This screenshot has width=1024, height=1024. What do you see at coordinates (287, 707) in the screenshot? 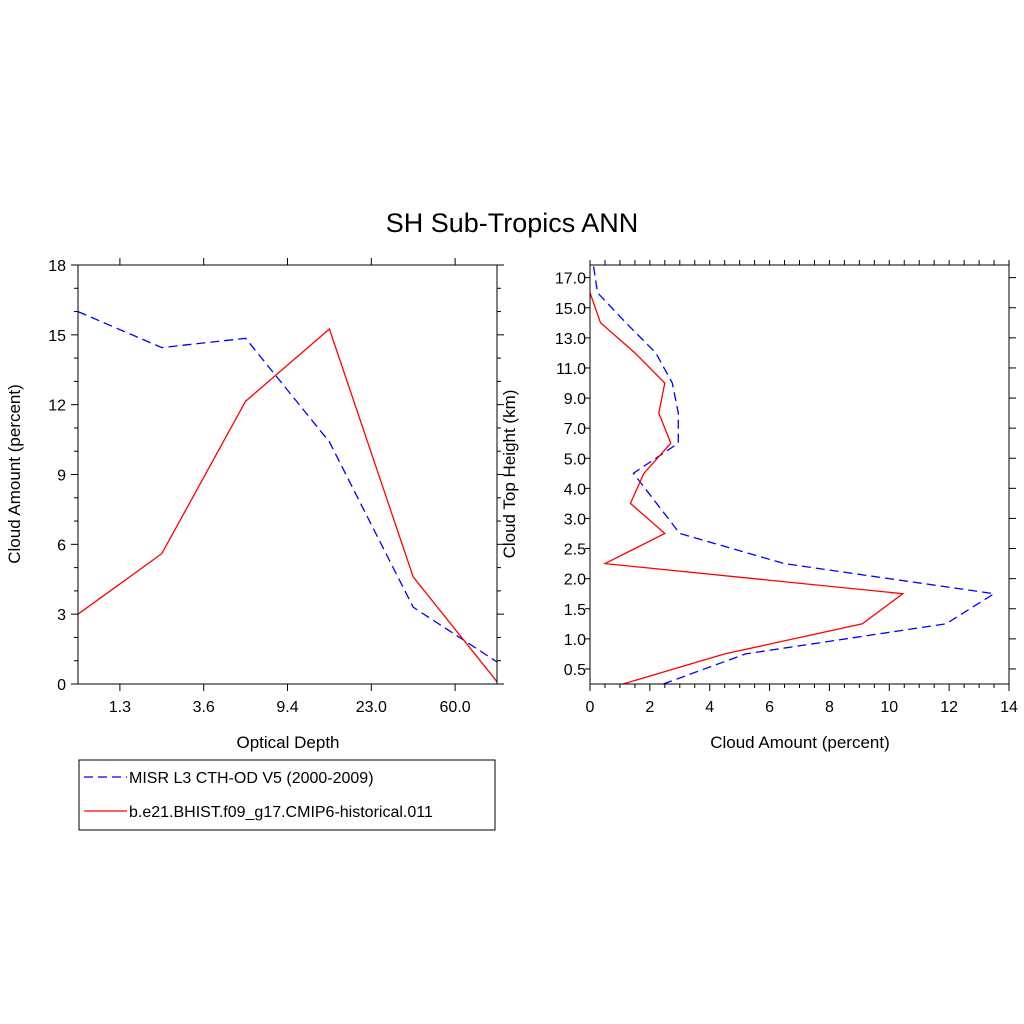
I see `left-x-tick-label: 9.4` at bounding box center [287, 707].